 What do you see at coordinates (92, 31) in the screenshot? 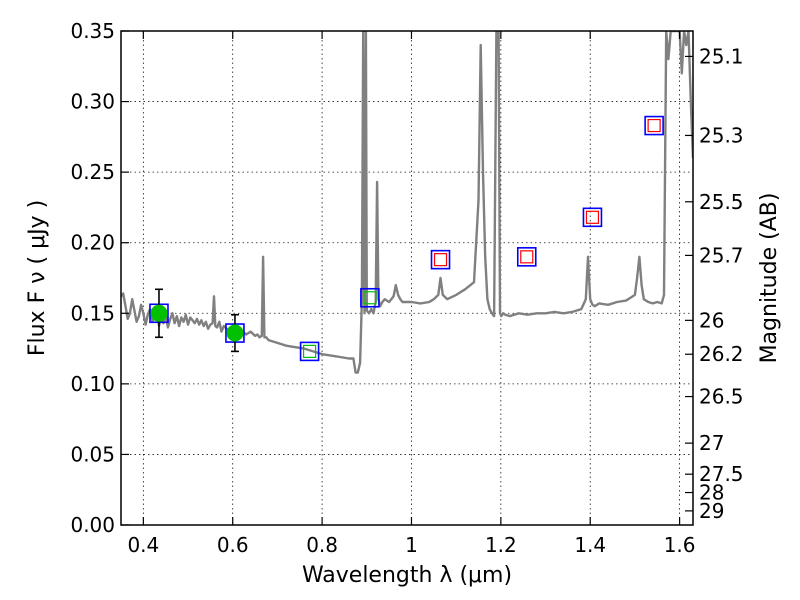
I see `y-tick-label: 0.35` at bounding box center [92, 31].